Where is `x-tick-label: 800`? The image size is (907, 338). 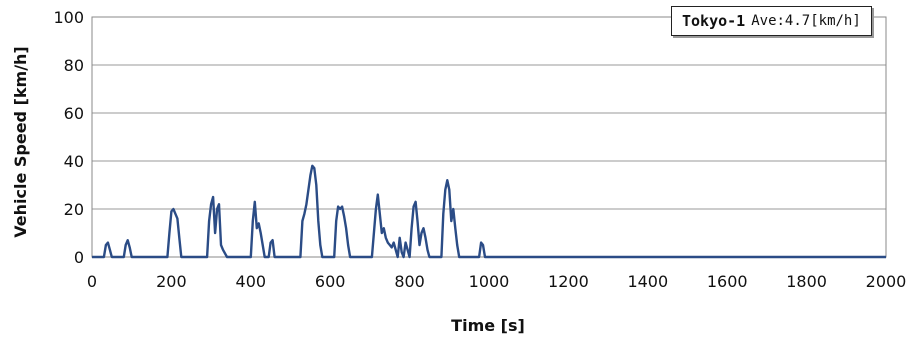
x-tick-label: 800 is located at coordinates (409, 281).